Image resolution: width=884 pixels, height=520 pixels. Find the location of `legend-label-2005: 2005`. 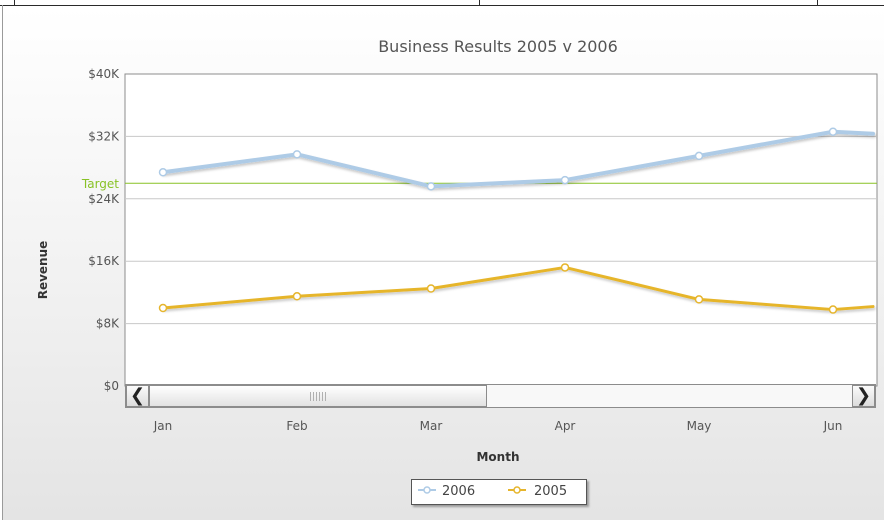

legend-label-2005: 2005 is located at coordinates (551, 491).